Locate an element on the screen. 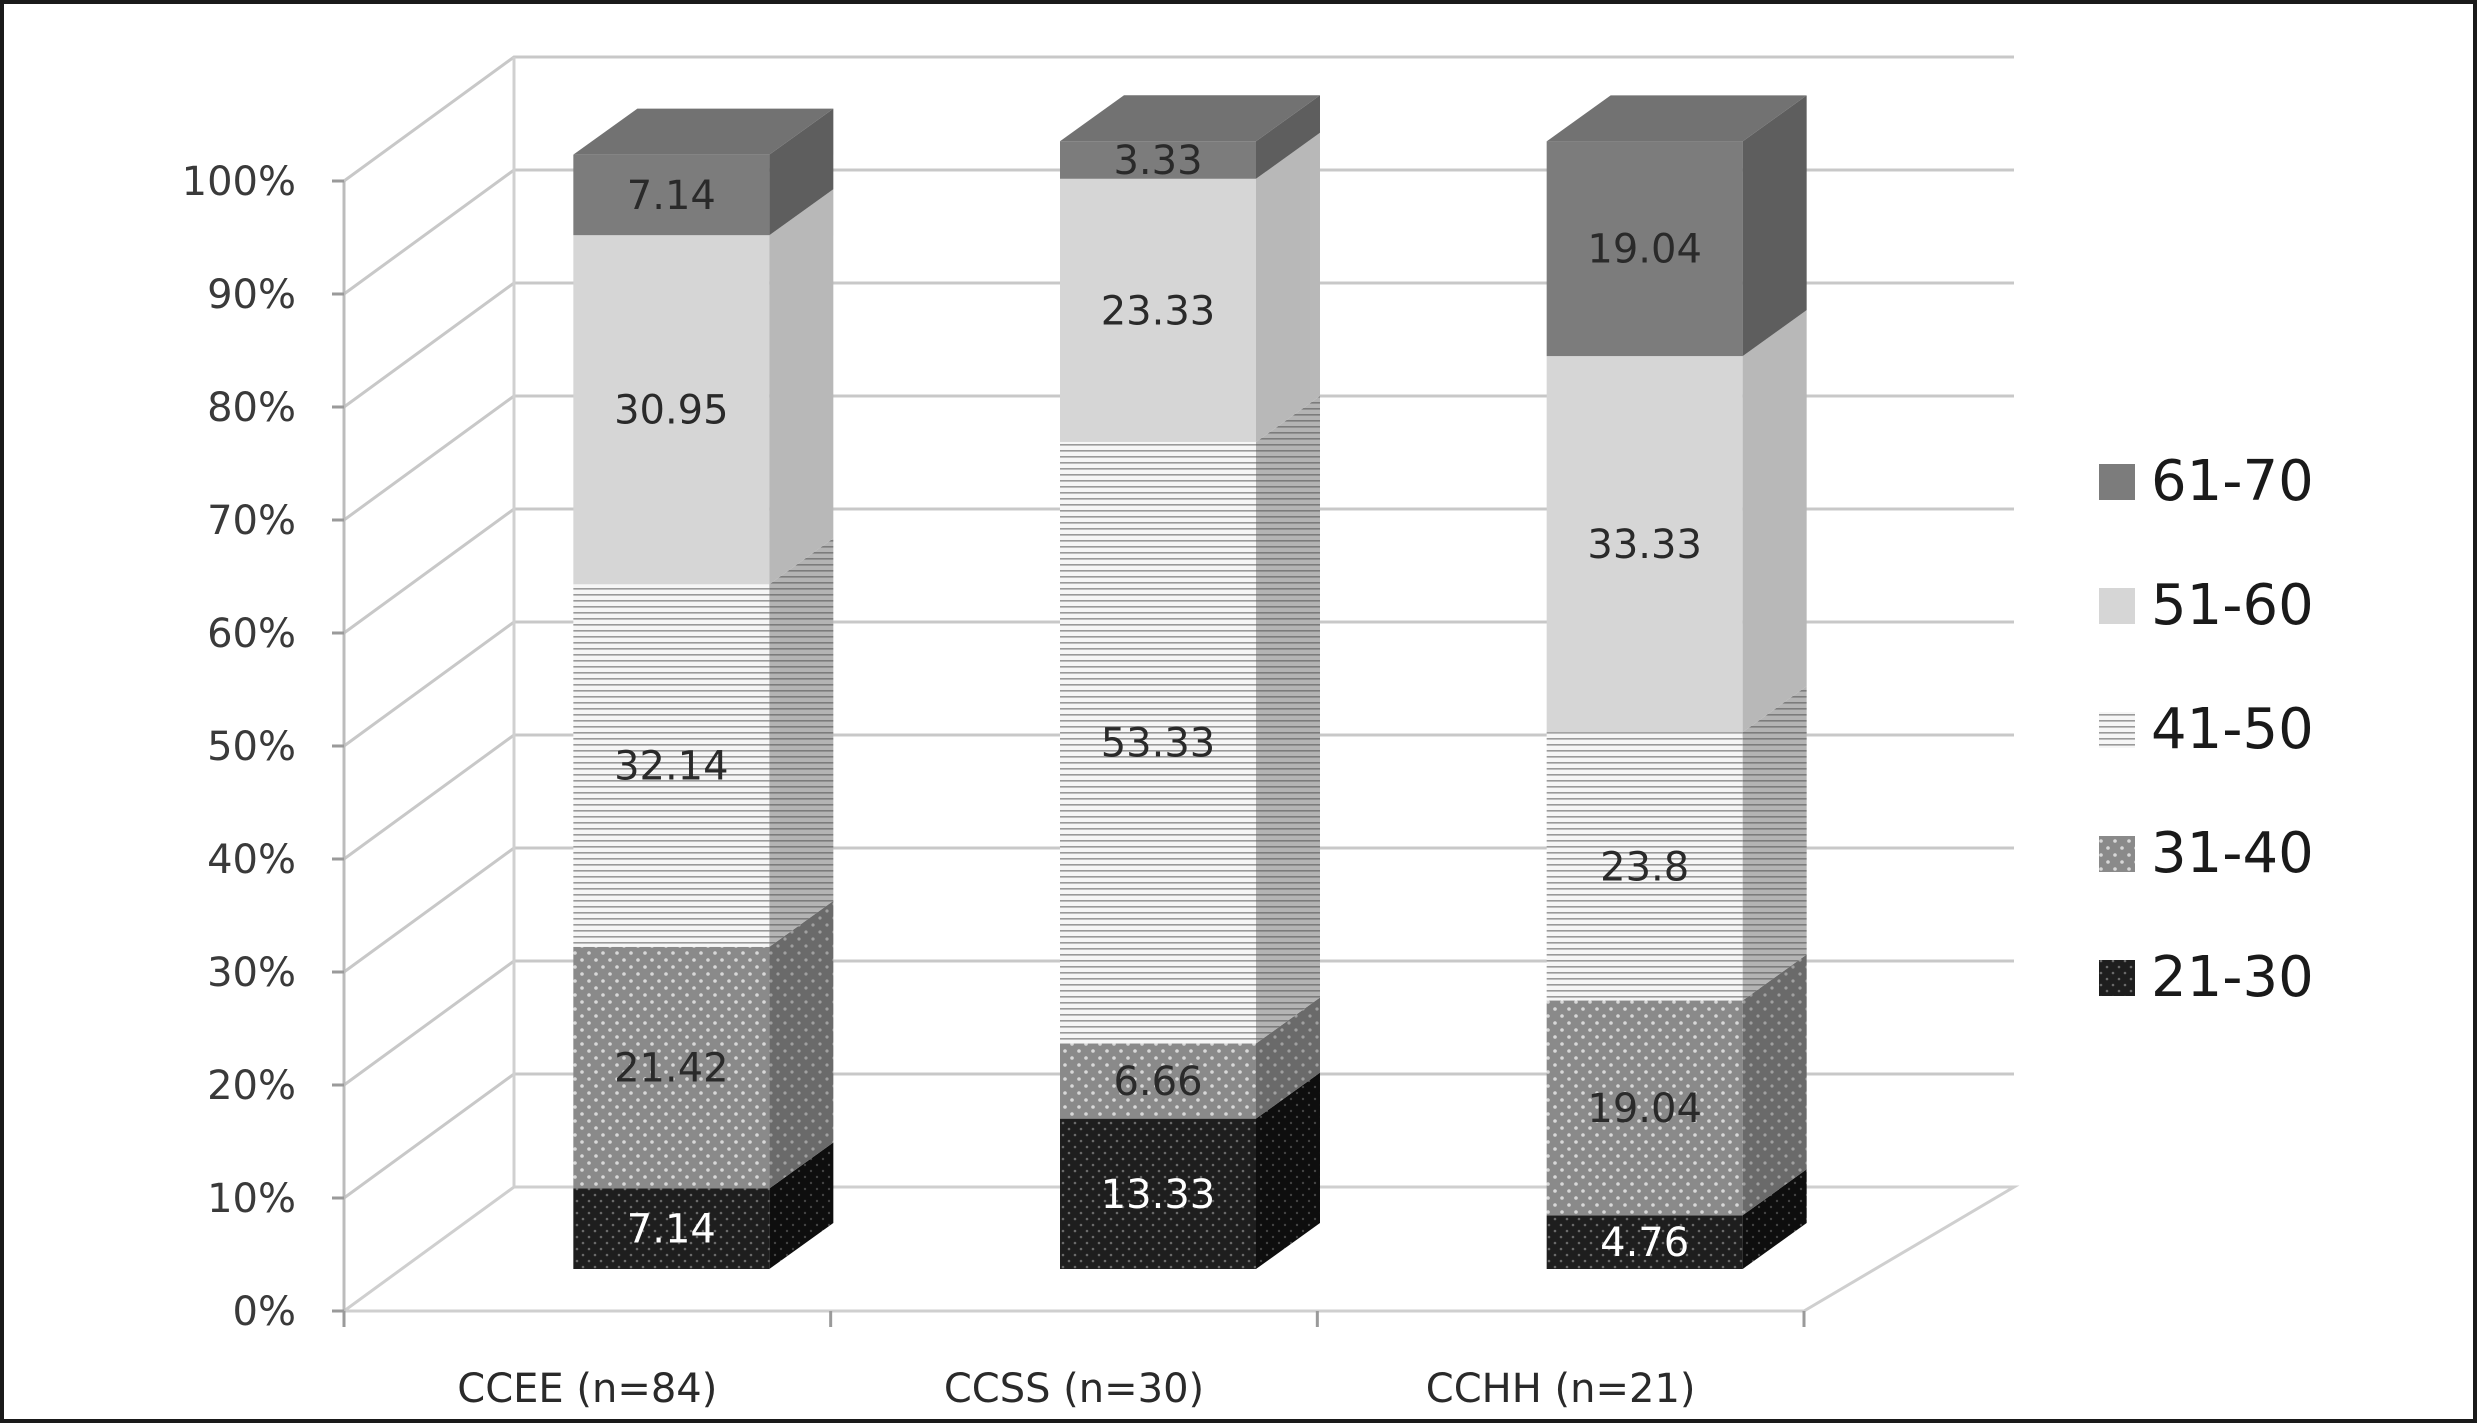 The width and height of the screenshot is (2477, 1423). data-label: 3.33 is located at coordinates (1157, 161).